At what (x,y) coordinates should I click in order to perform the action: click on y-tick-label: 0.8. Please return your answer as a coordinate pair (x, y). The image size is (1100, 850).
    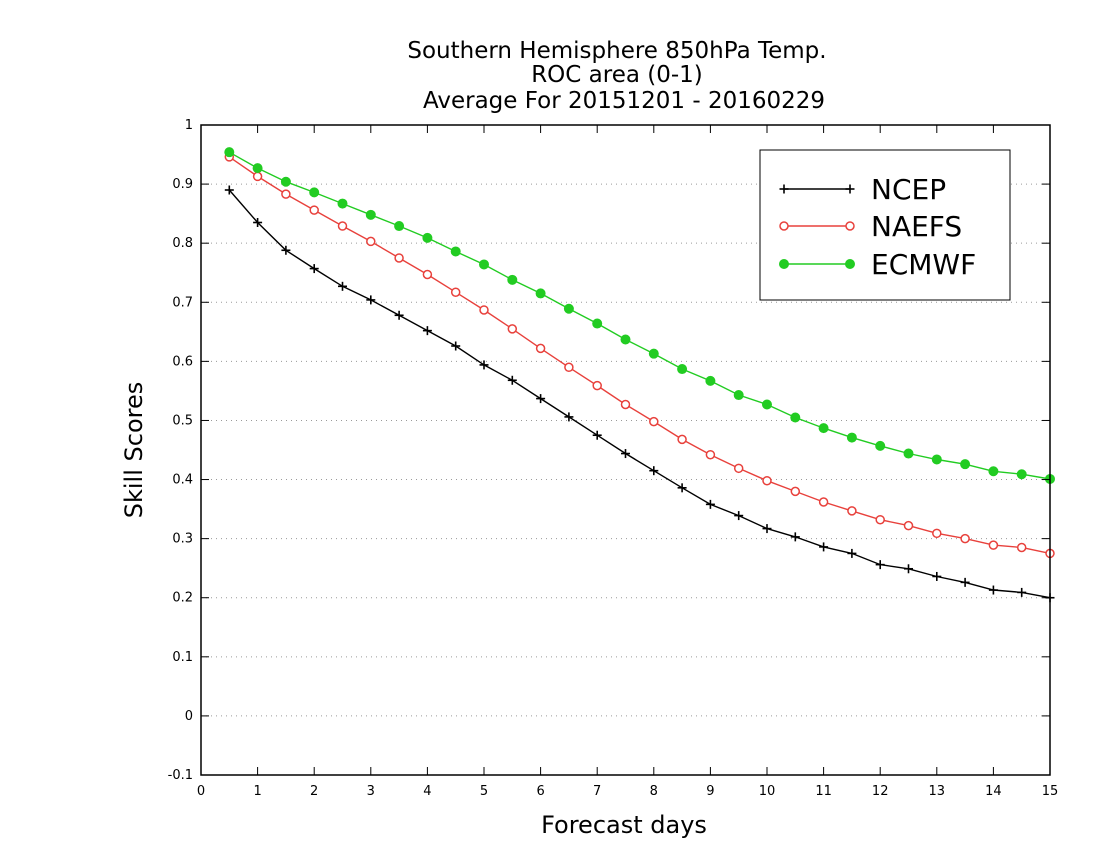
    Looking at the image, I should click on (182, 243).